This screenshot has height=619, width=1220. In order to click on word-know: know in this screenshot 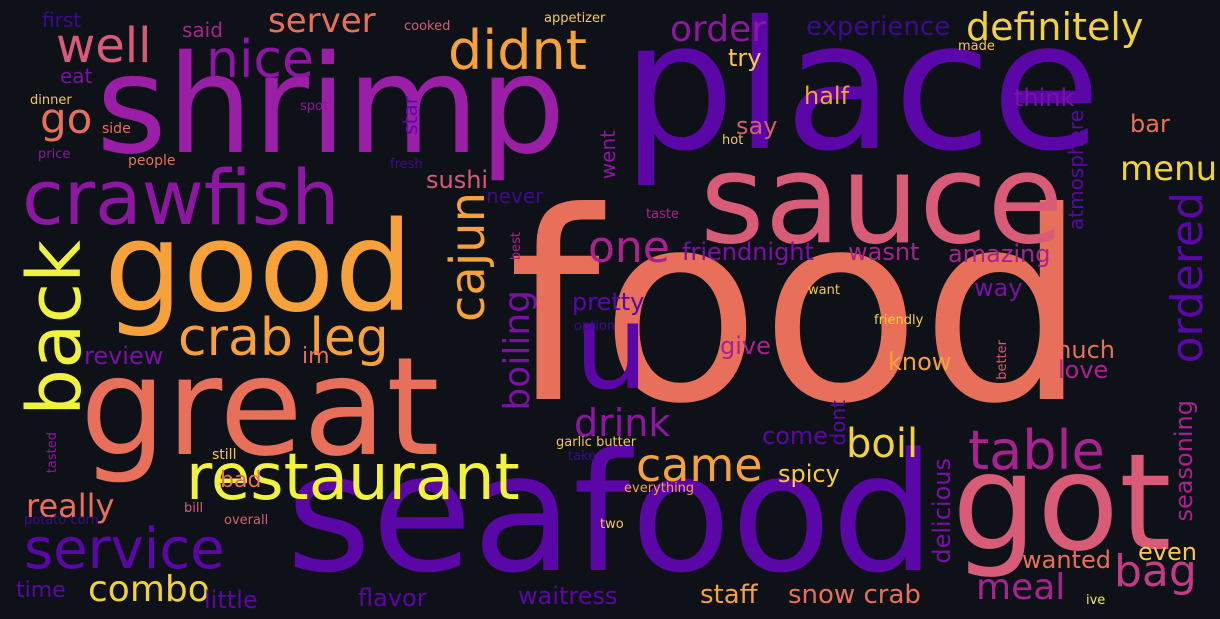, I will do `click(920, 362)`.